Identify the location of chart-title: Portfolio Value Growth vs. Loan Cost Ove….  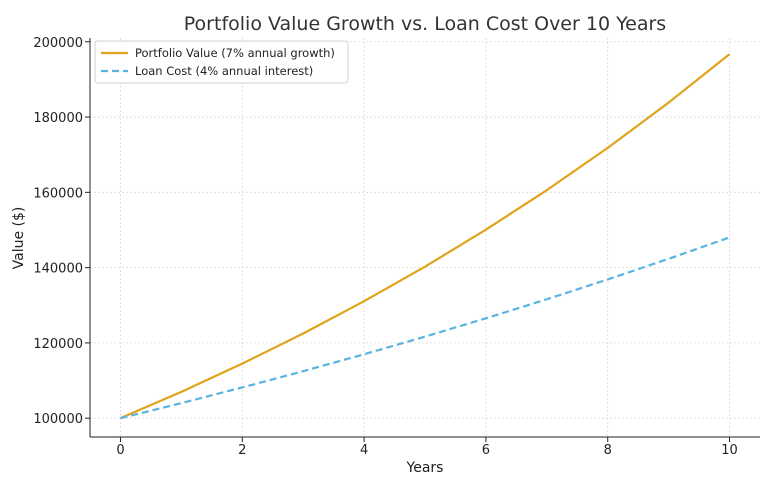
(425, 24).